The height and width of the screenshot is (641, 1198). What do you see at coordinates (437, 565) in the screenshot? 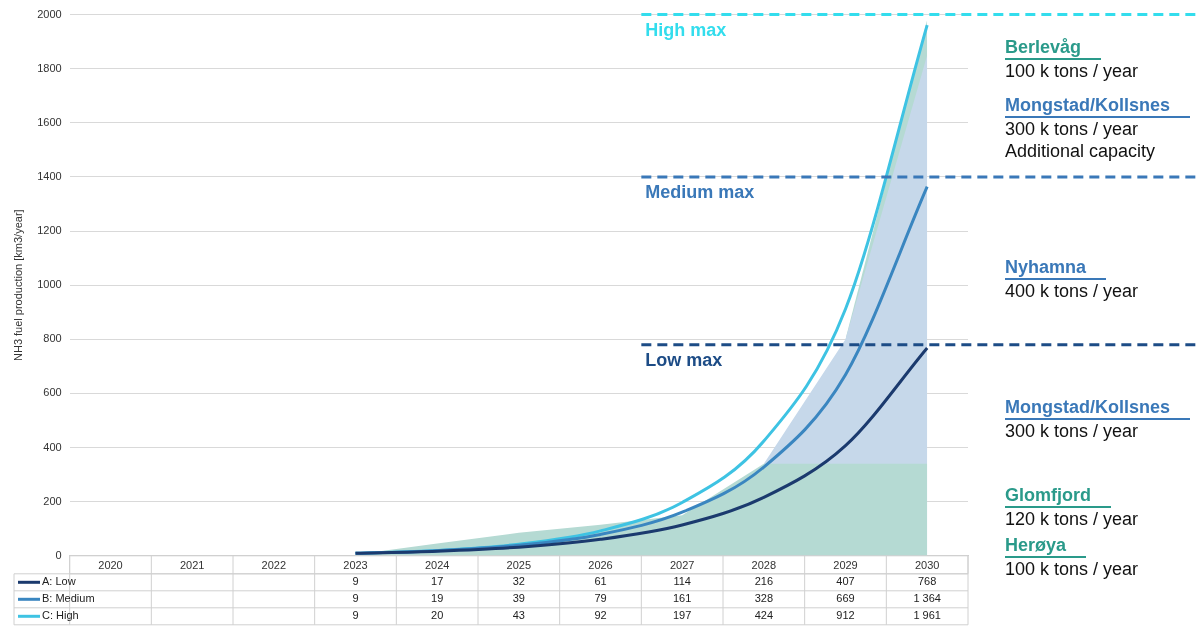
I see `x-tick-label: 2024` at bounding box center [437, 565].